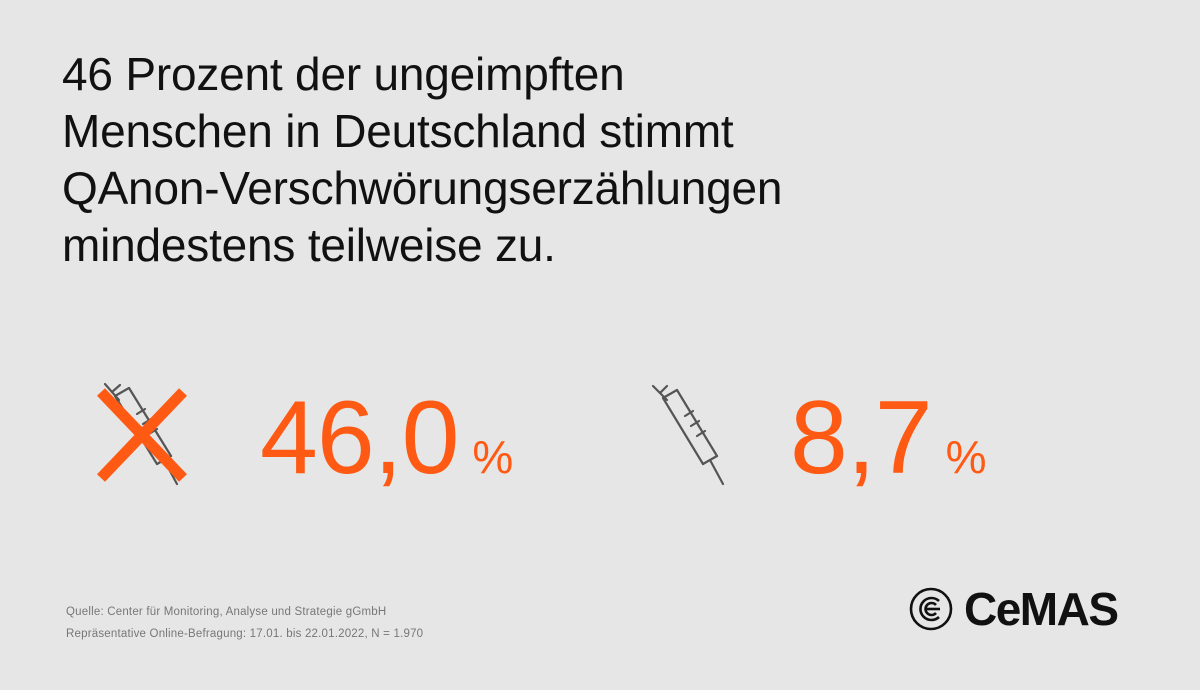 The width and height of the screenshot is (1200, 690). Describe the element at coordinates (142, 434) in the screenshot. I see `crossed-syringe-icon` at that location.